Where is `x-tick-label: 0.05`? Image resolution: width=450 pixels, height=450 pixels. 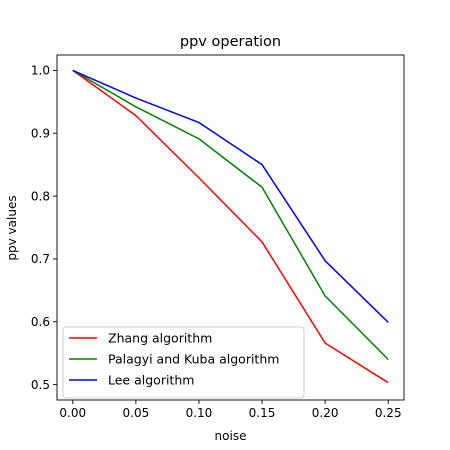
x-tick-label: 0.05 is located at coordinates (136, 413).